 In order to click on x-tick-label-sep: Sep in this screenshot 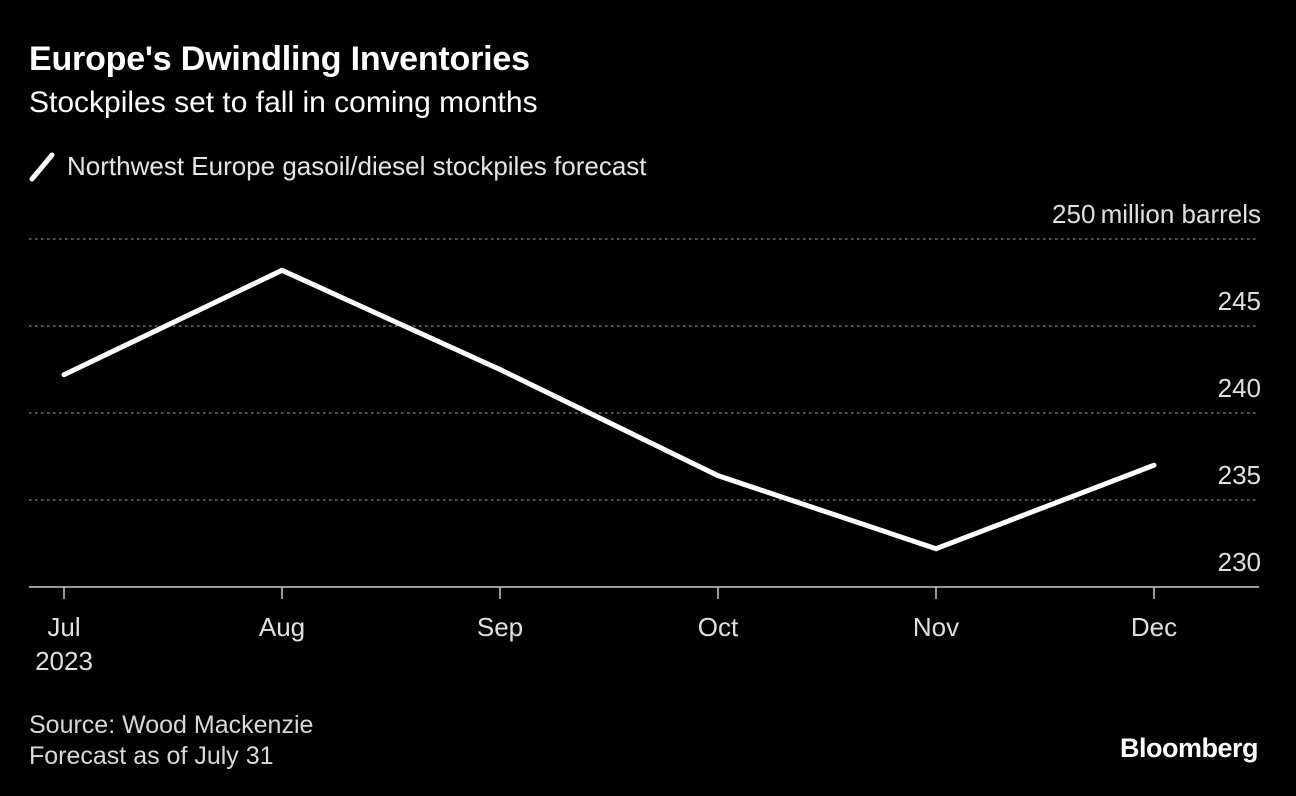, I will do `click(500, 627)`.